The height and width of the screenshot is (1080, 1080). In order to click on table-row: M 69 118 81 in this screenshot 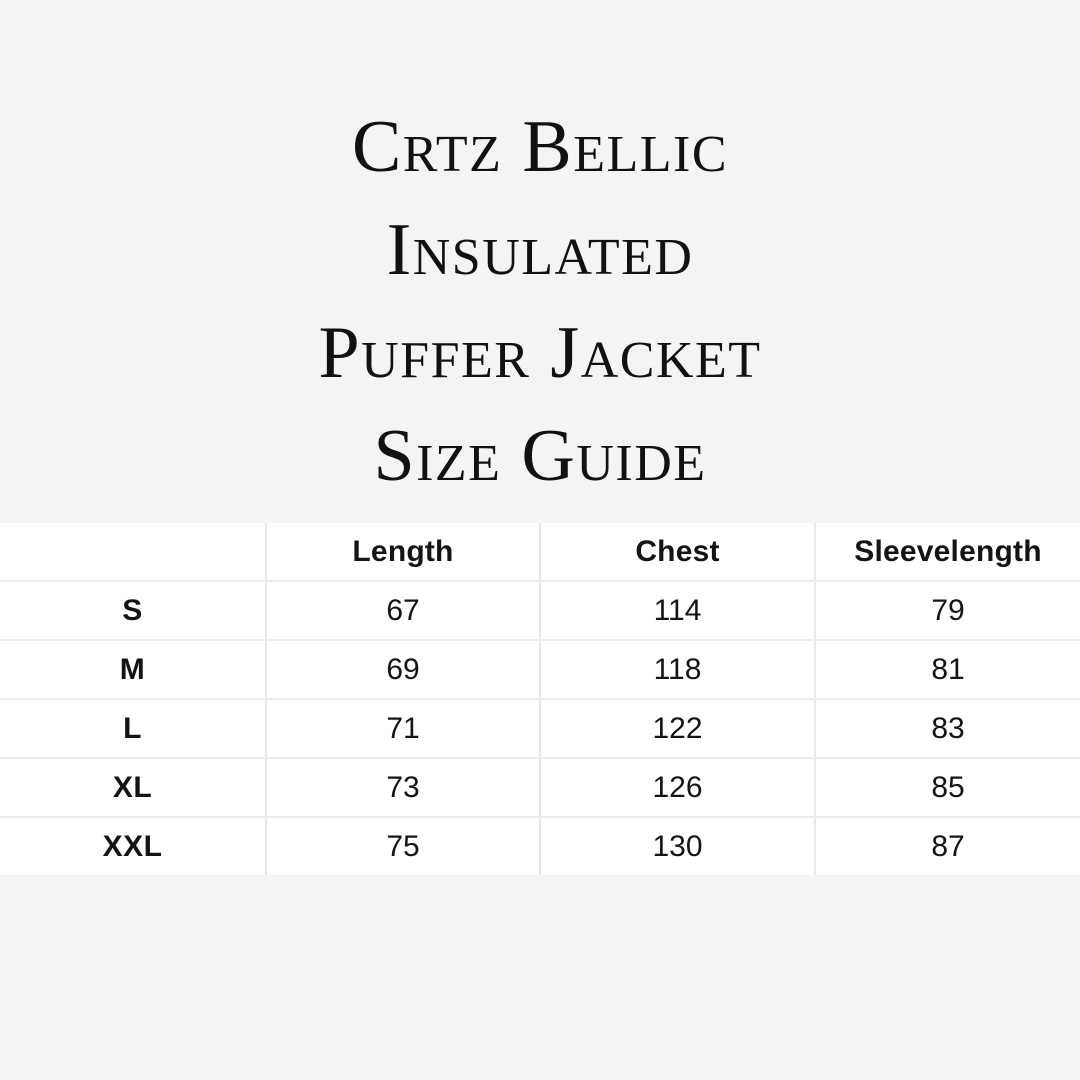, I will do `click(540, 670)`.